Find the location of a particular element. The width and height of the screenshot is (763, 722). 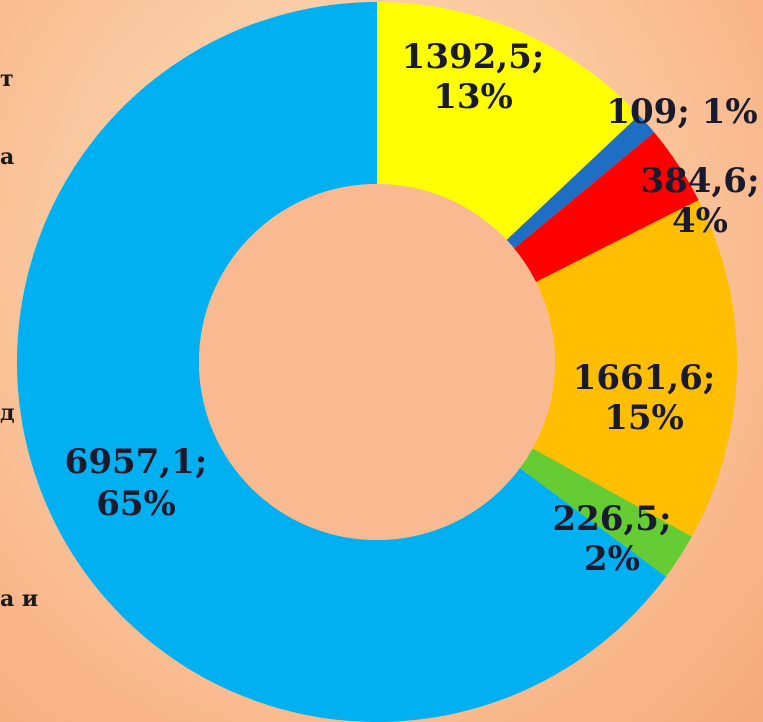

slice-label-4: 1661,6; 15% is located at coordinates (644, 398).